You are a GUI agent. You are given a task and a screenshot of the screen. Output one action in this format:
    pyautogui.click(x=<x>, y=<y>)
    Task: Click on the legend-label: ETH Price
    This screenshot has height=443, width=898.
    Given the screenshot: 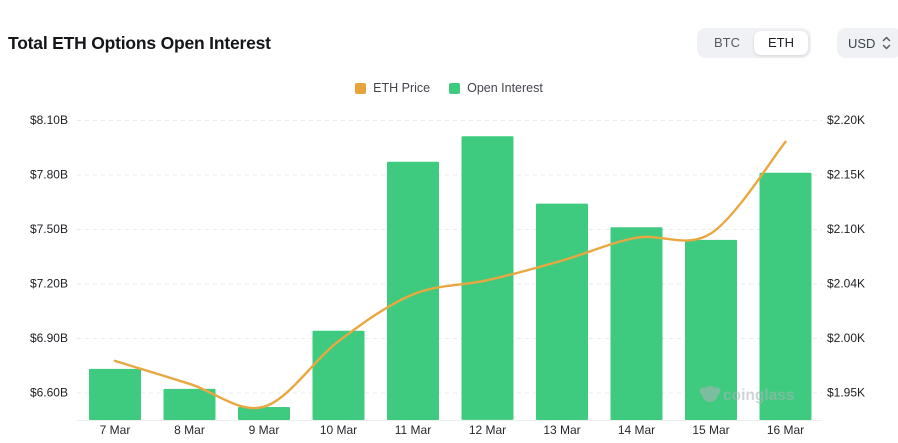 What is the action you would take?
    pyautogui.click(x=402, y=88)
    